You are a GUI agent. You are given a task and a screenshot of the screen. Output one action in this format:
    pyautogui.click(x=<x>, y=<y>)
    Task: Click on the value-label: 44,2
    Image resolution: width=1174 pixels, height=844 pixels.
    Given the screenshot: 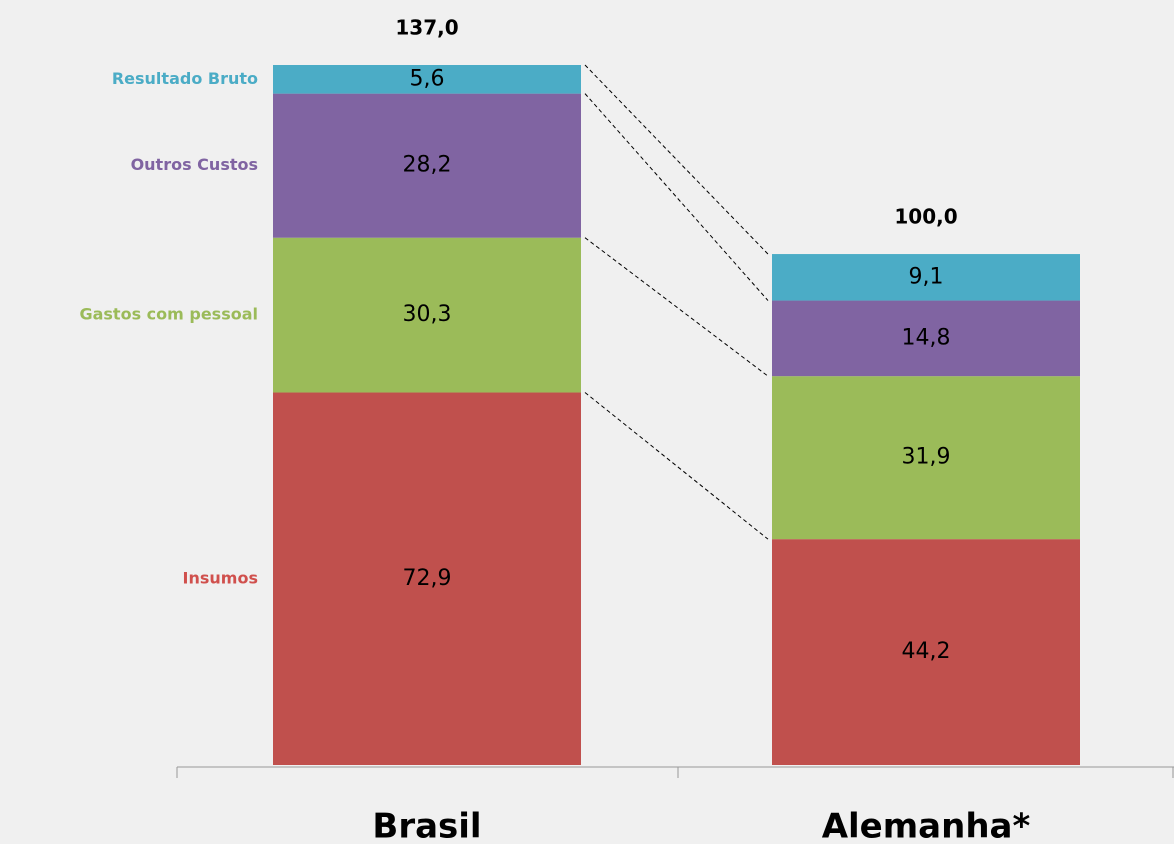 What is the action you would take?
    pyautogui.click(x=926, y=651)
    